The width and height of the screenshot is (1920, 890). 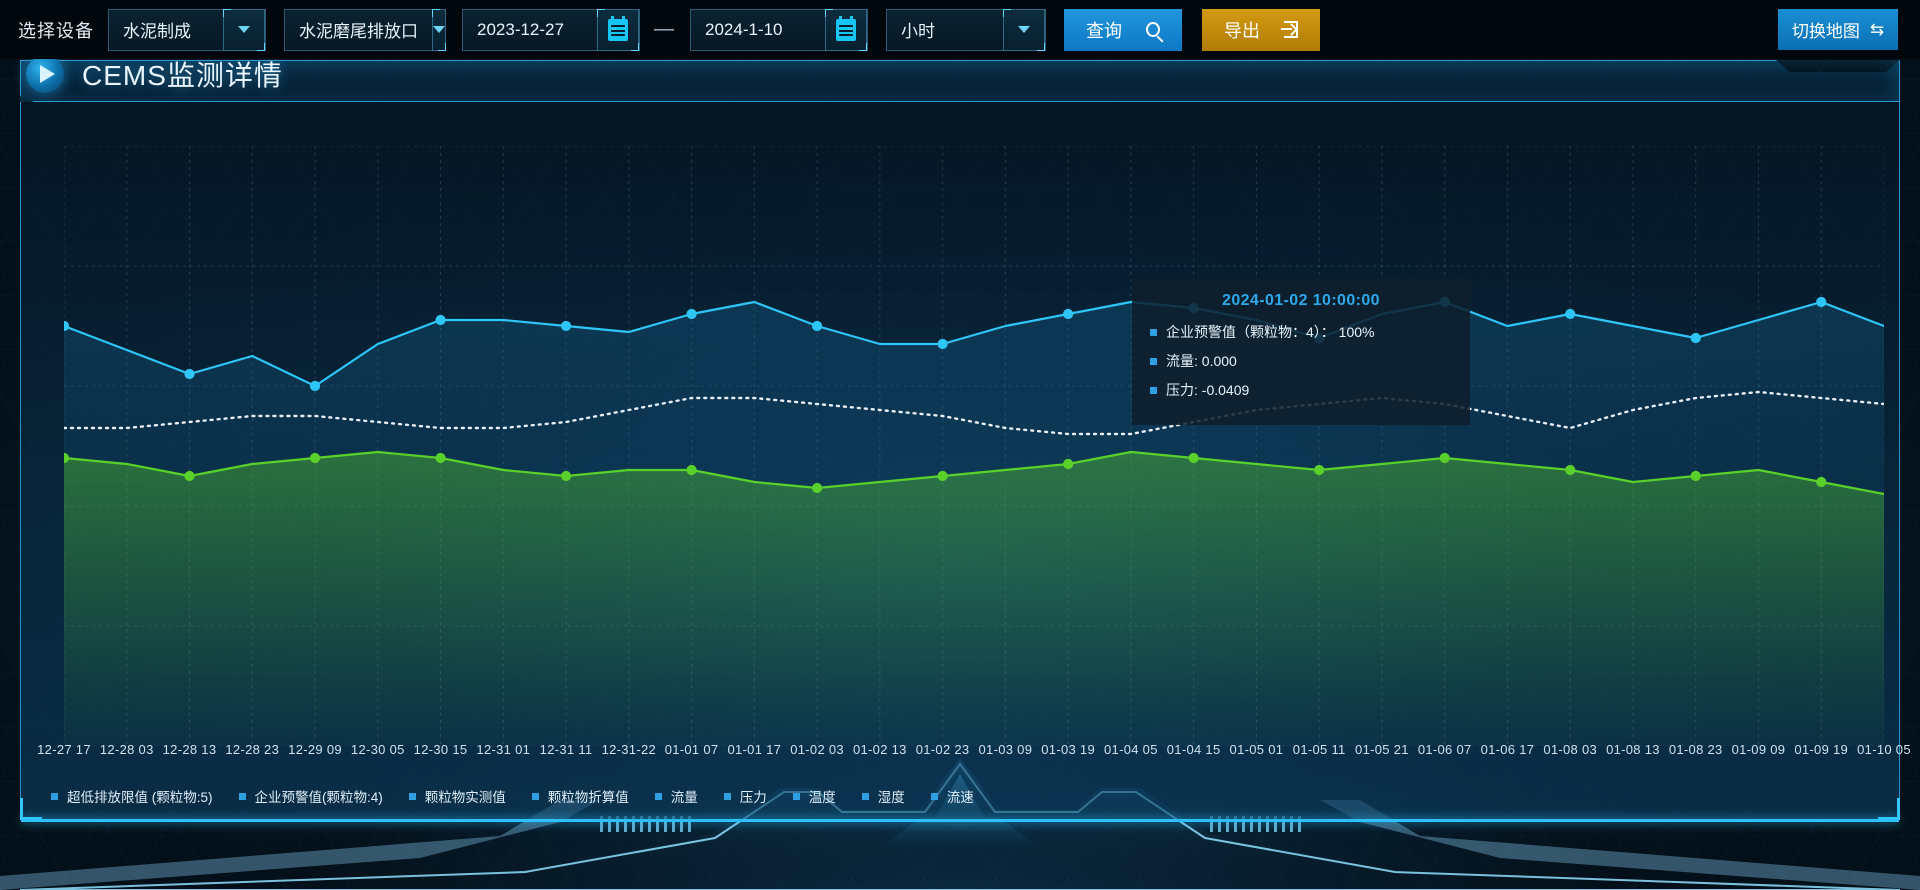 What do you see at coordinates (960, 820) in the screenshot?
I see `panel-bottom-accent` at bounding box center [960, 820].